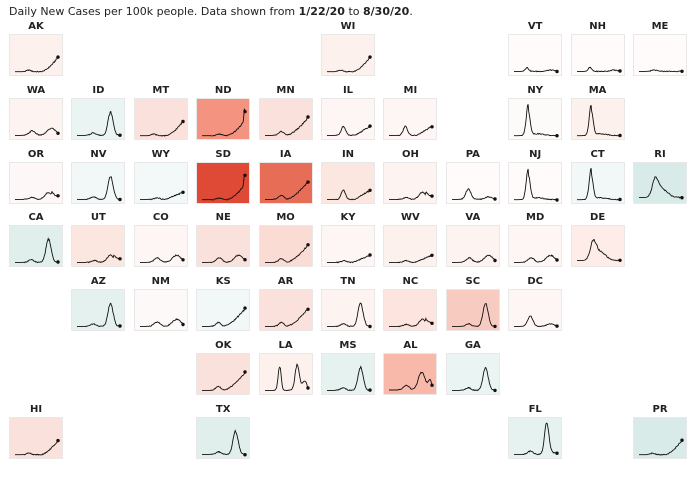 The height and width of the screenshot is (500, 700). I want to click on state-label: NJ, so click(535, 154).